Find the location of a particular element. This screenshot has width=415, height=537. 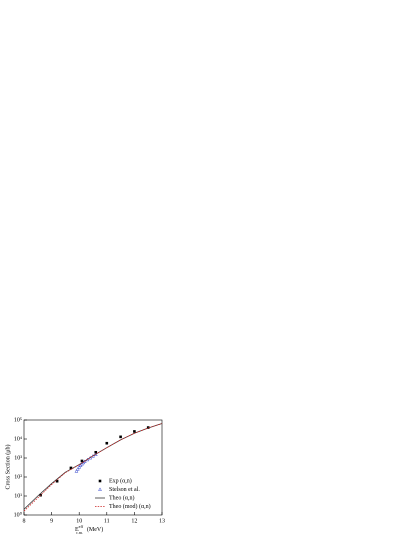

x-tick-label: 8 is located at coordinates (24, 521).